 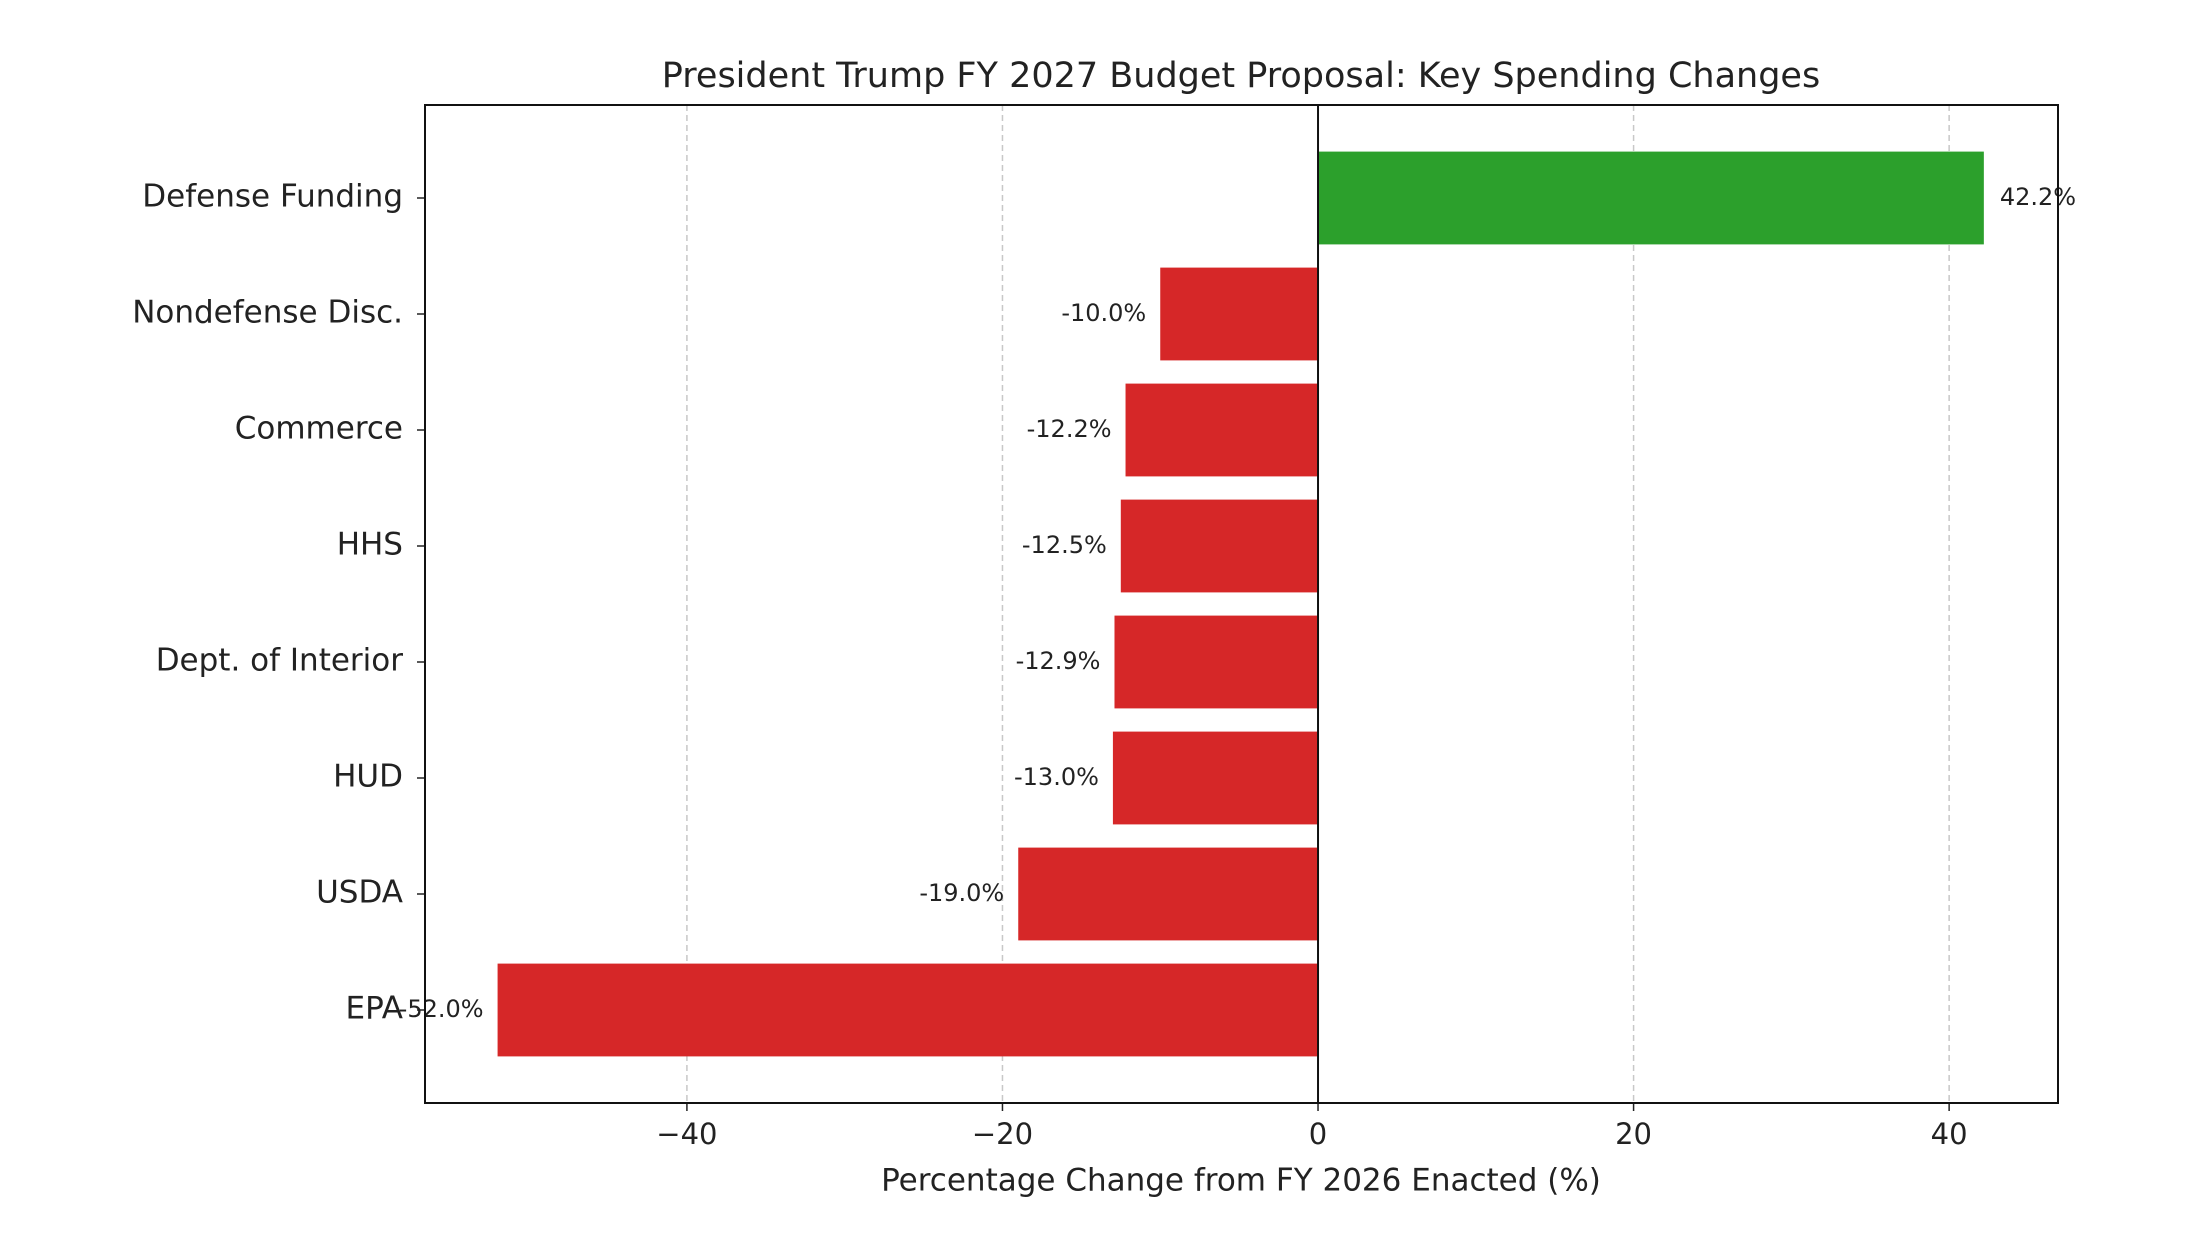 What do you see at coordinates (1064, 545) in the screenshot?
I see `value-label: -12.5%` at bounding box center [1064, 545].